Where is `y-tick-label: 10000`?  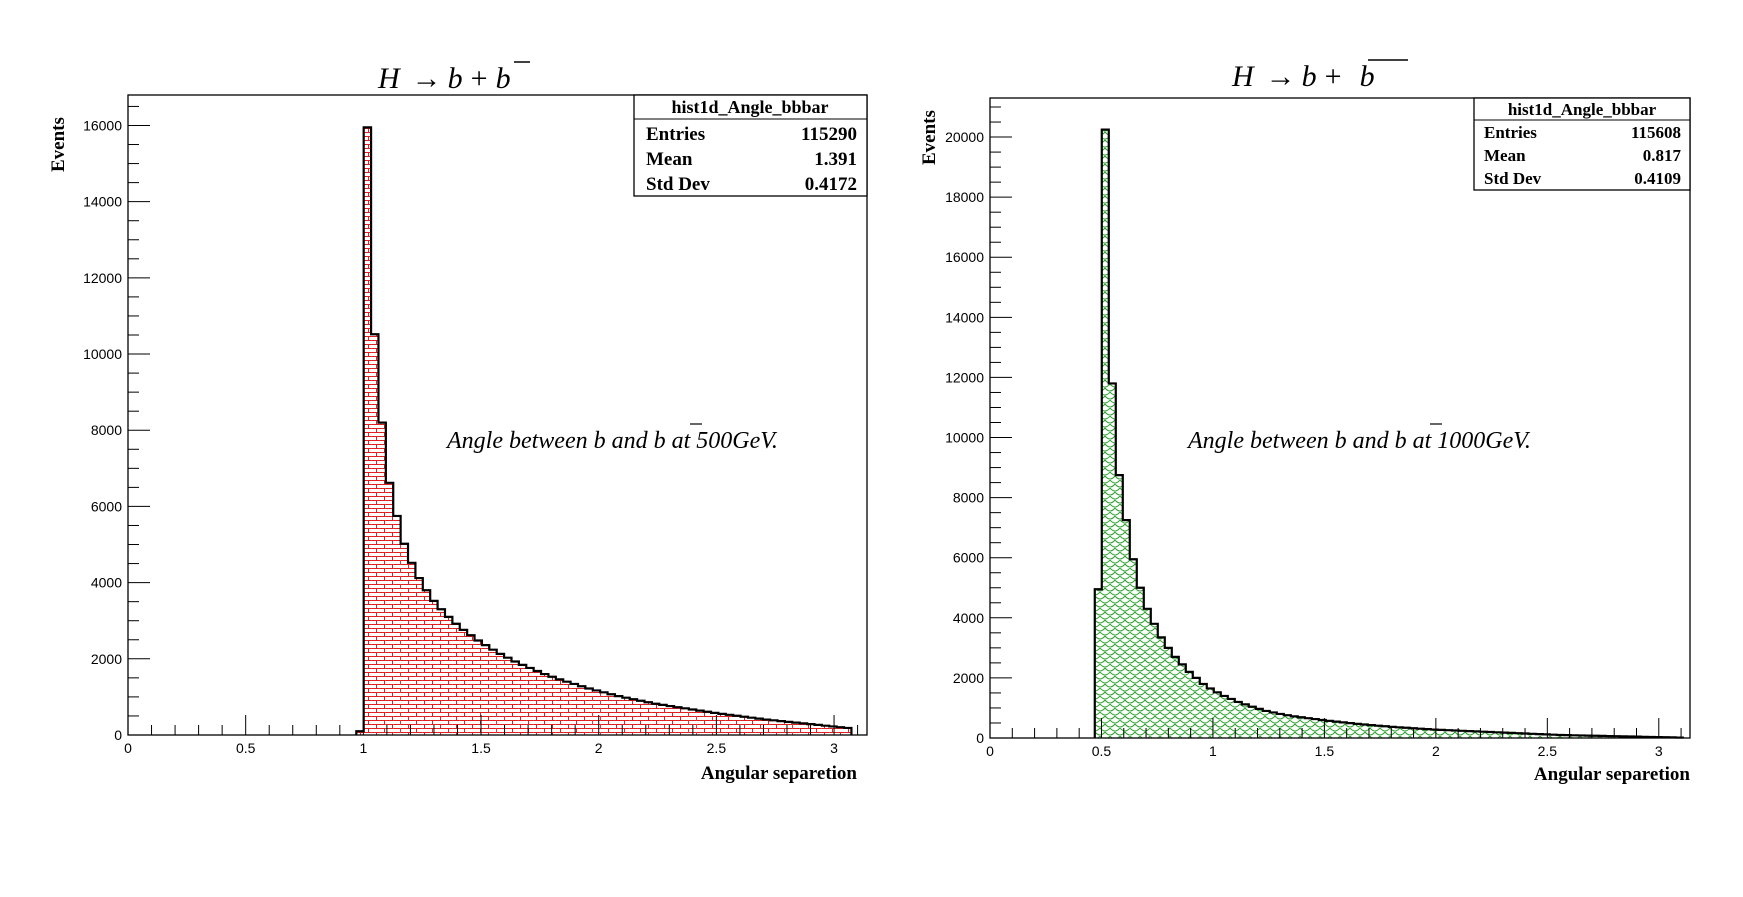 y-tick-label: 10000 is located at coordinates (102, 354).